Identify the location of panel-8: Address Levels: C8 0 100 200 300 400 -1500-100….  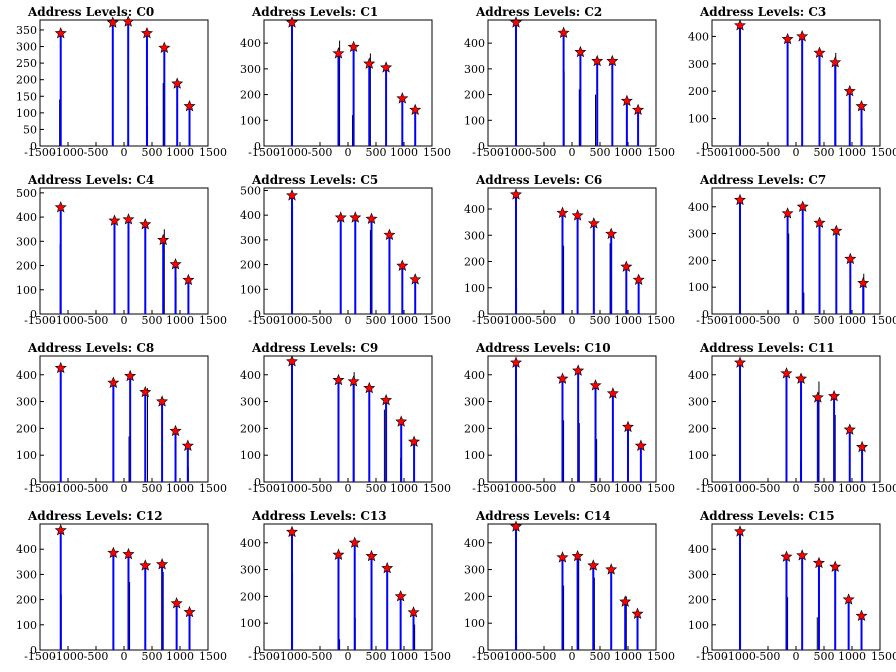
(121, 418).